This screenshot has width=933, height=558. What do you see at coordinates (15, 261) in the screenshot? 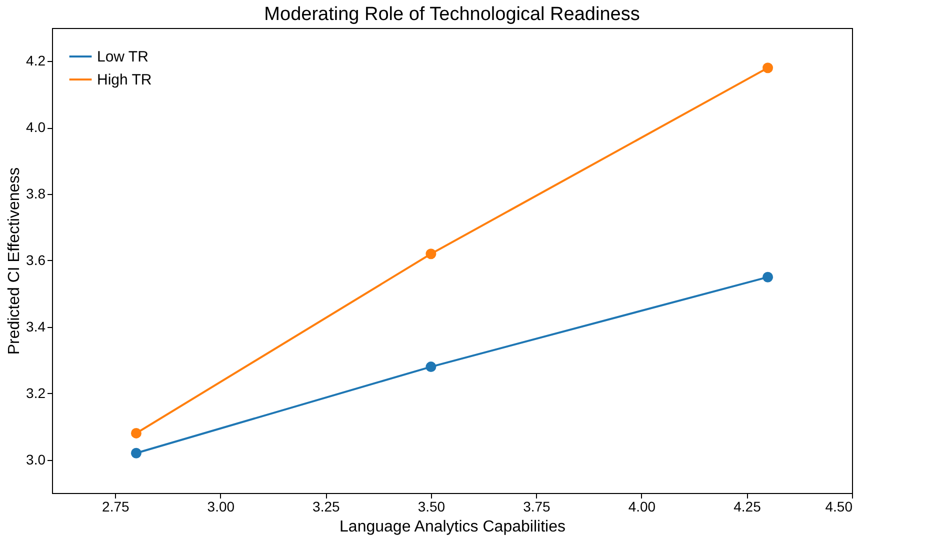
I see `y-axis-title: Predicted CI Effectiveness` at bounding box center [15, 261].